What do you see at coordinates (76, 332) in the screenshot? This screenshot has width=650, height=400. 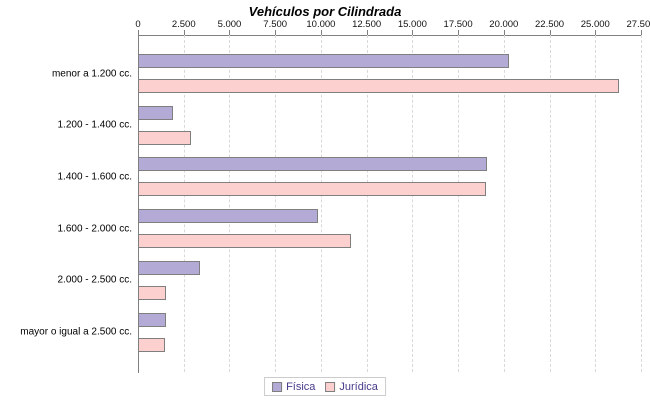 I see `y-axis-category-label: mayor o igual a 2.500 cc.` at bounding box center [76, 332].